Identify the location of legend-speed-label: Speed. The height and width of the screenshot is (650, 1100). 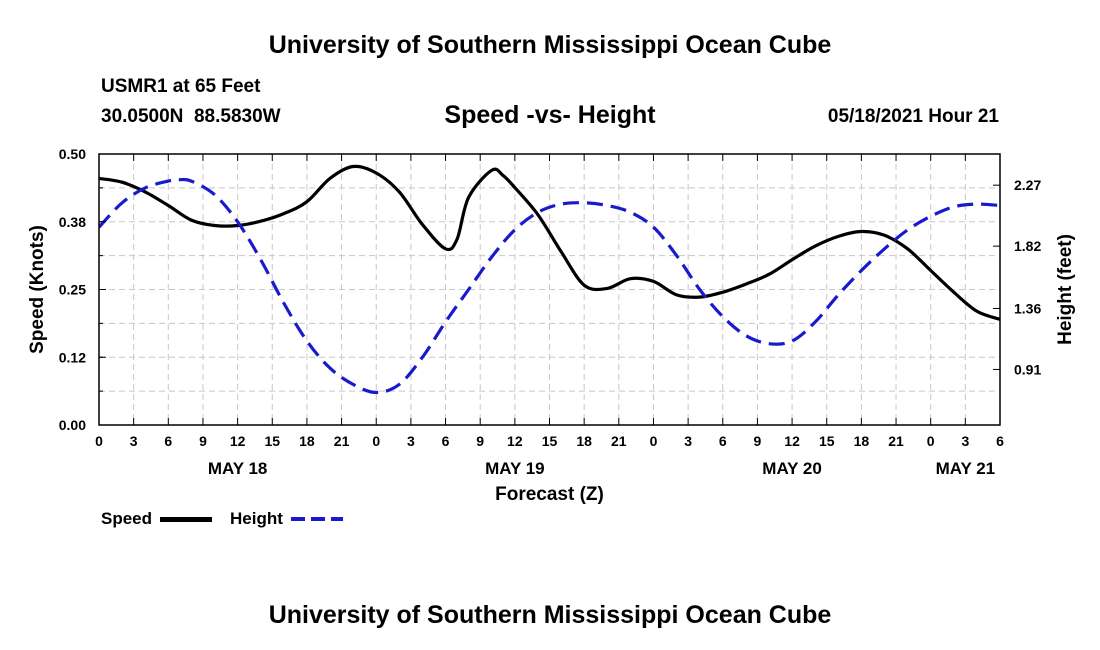
(127, 518).